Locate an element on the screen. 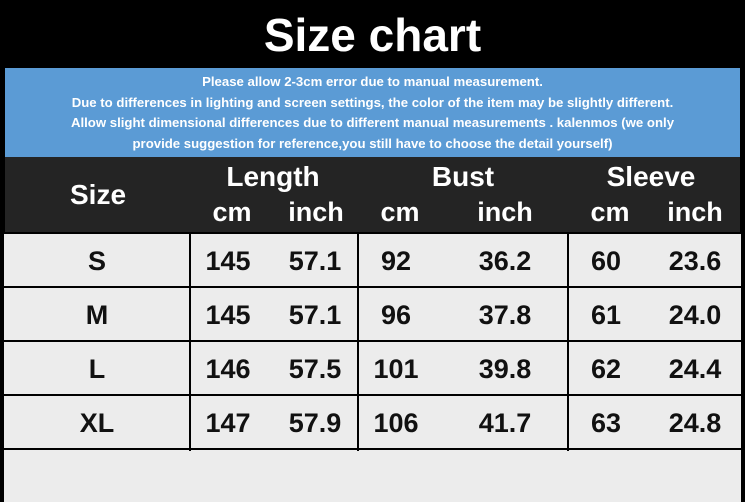  size-cell: M is located at coordinates (97, 315).